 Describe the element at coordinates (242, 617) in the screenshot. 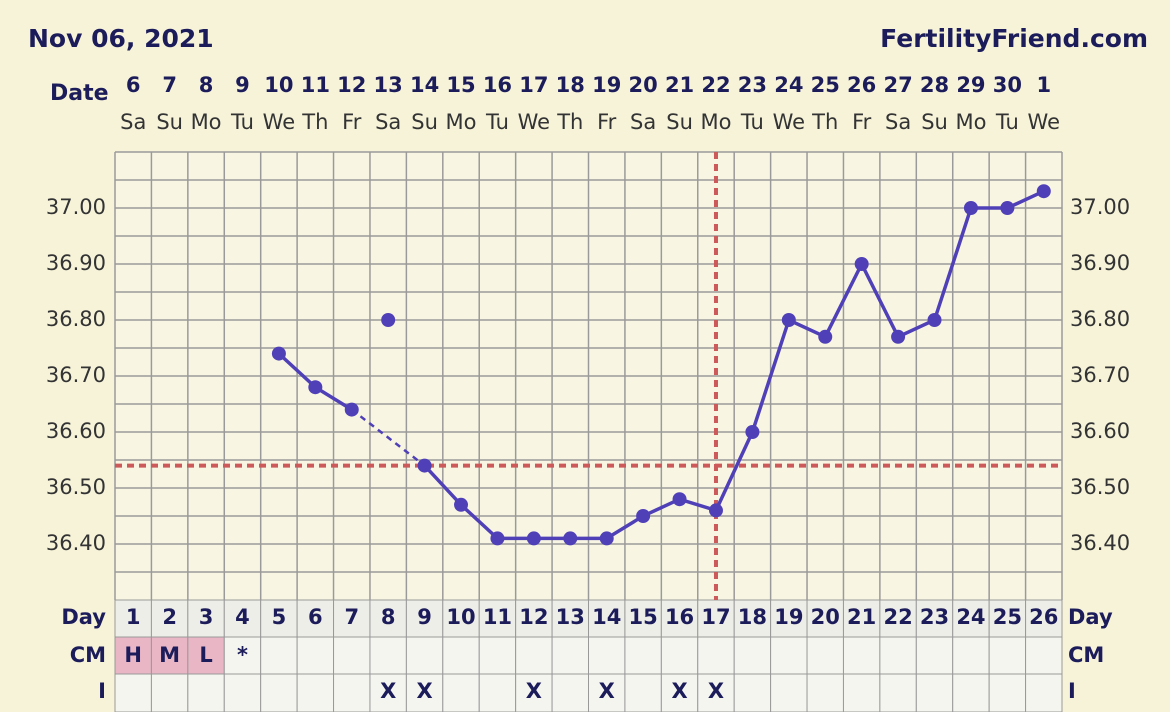

I see `cell-value: 4` at that location.